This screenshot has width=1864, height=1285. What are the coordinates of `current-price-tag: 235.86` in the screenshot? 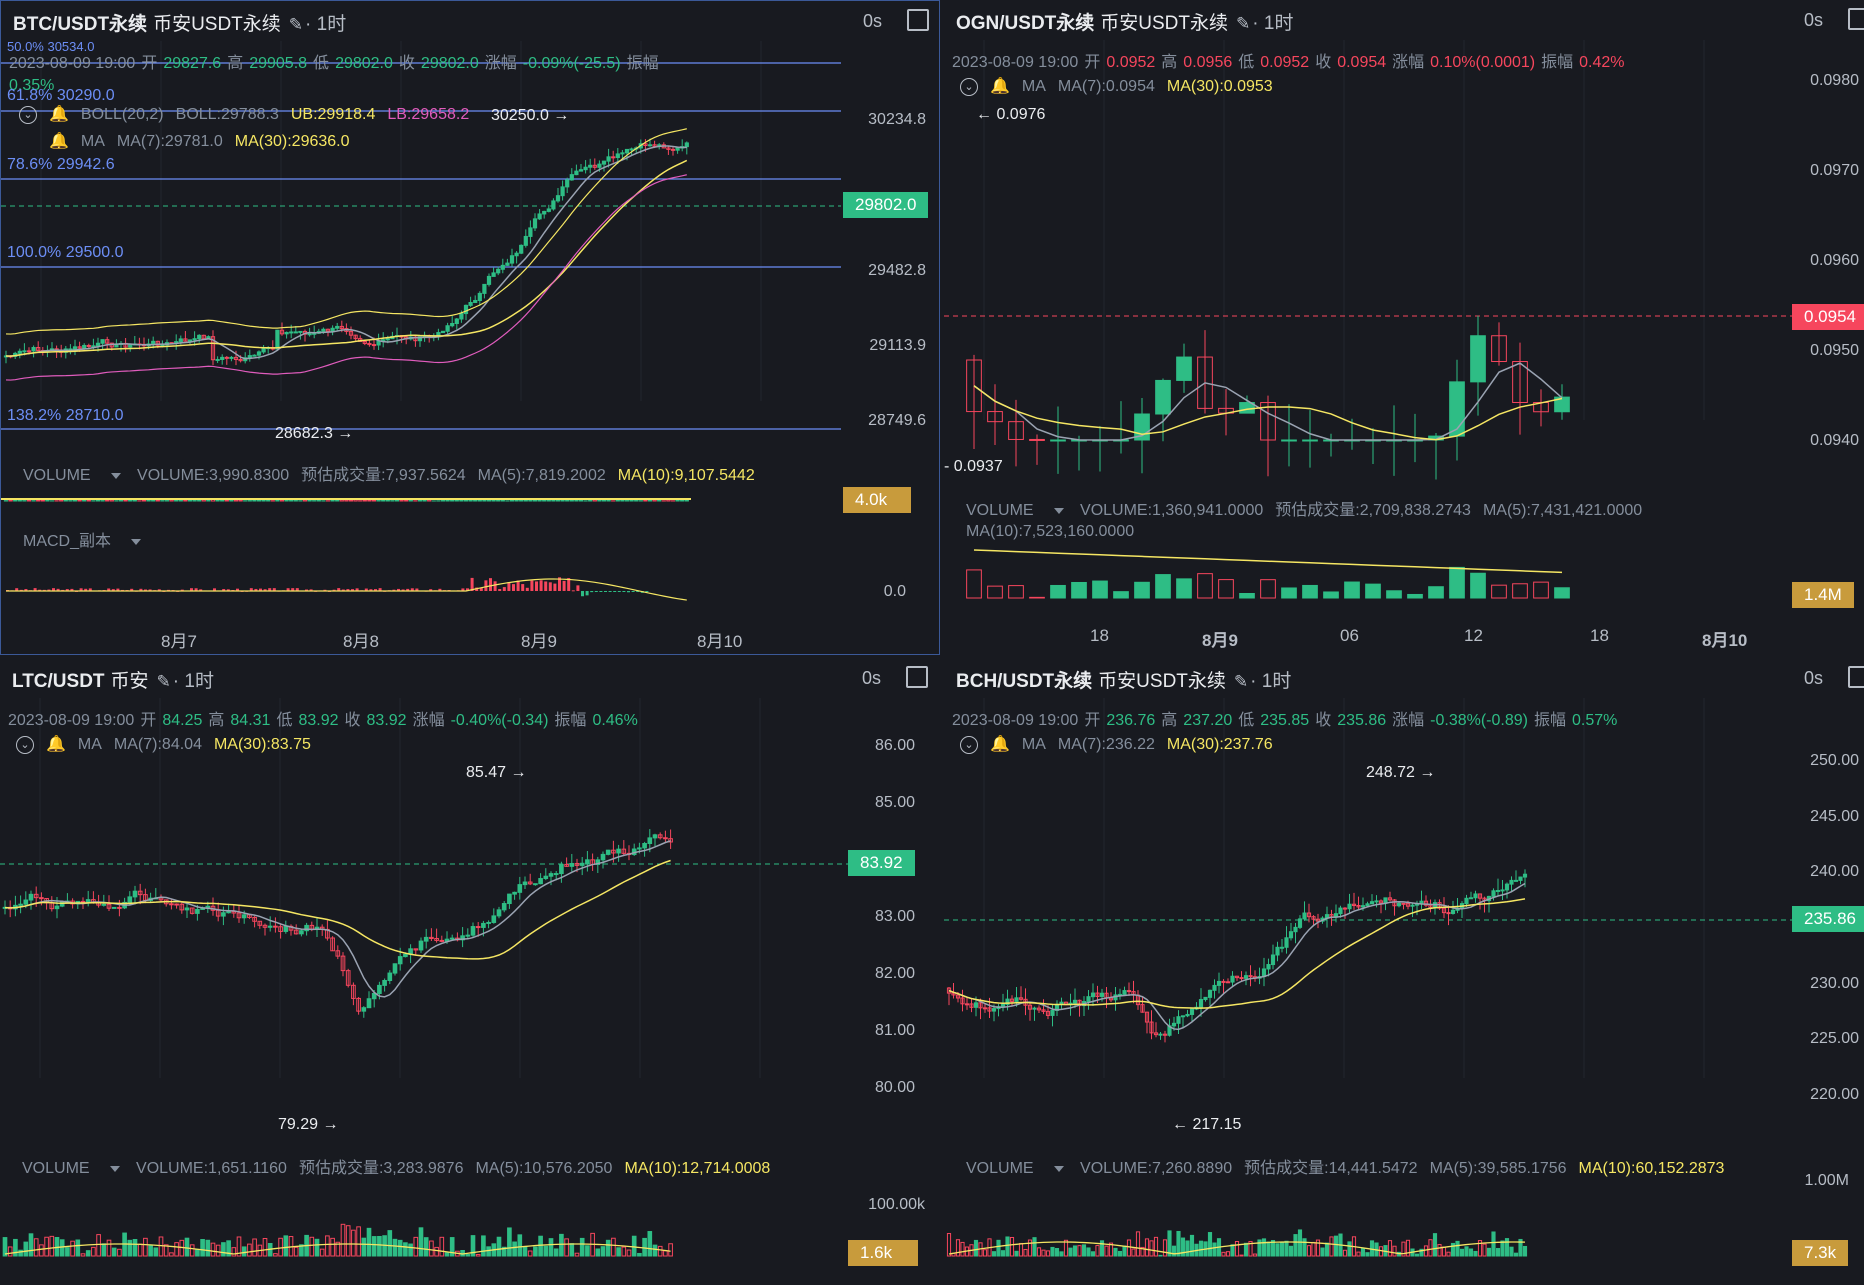 It's located at (1828, 919).